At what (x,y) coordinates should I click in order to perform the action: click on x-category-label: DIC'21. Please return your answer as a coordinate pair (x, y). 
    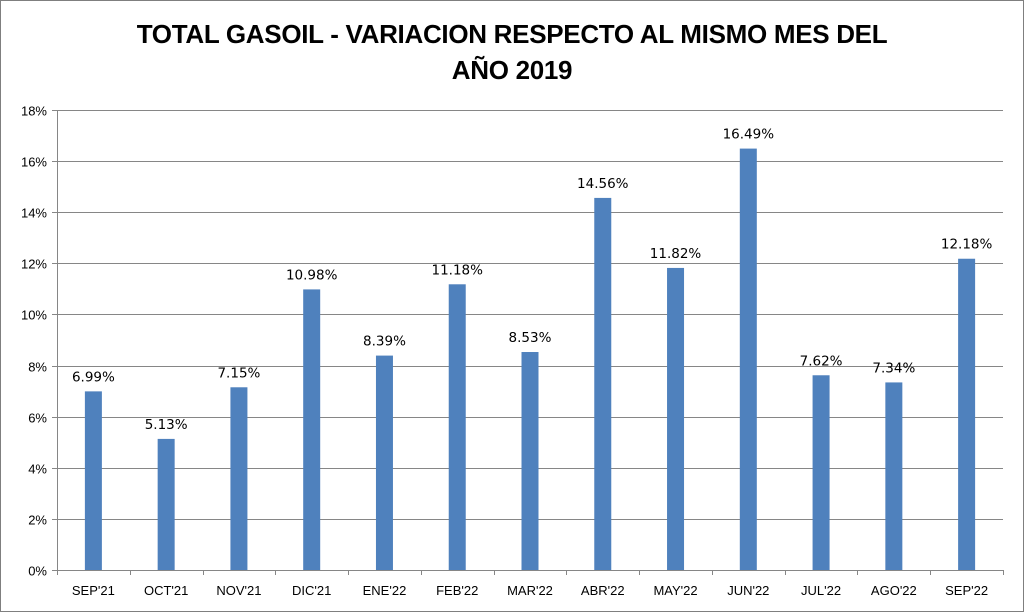
    Looking at the image, I should click on (311, 590).